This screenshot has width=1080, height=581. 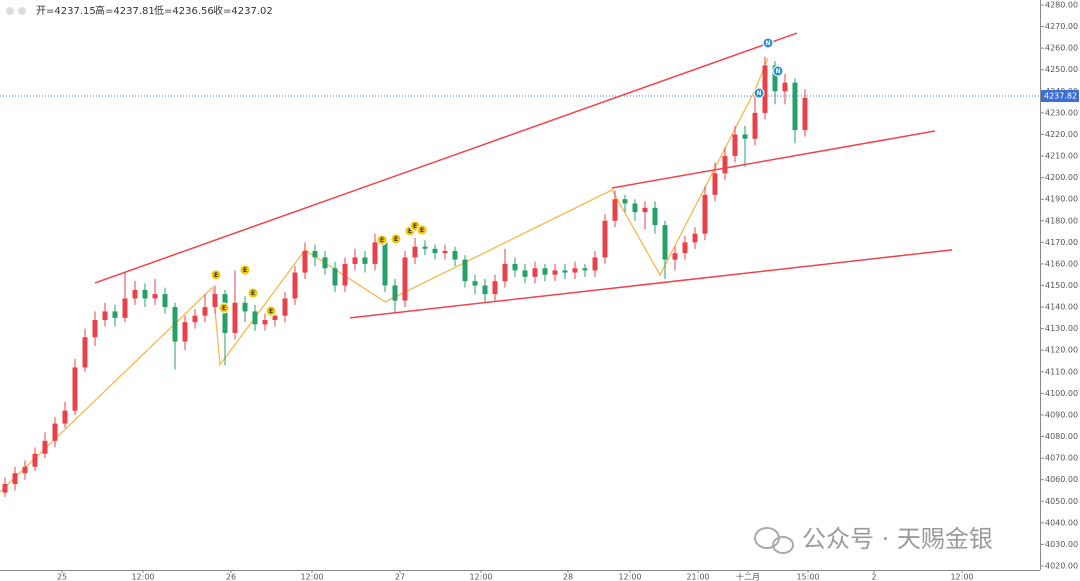 I want to click on y-tick-label: 4170.00, so click(x=1061, y=242).